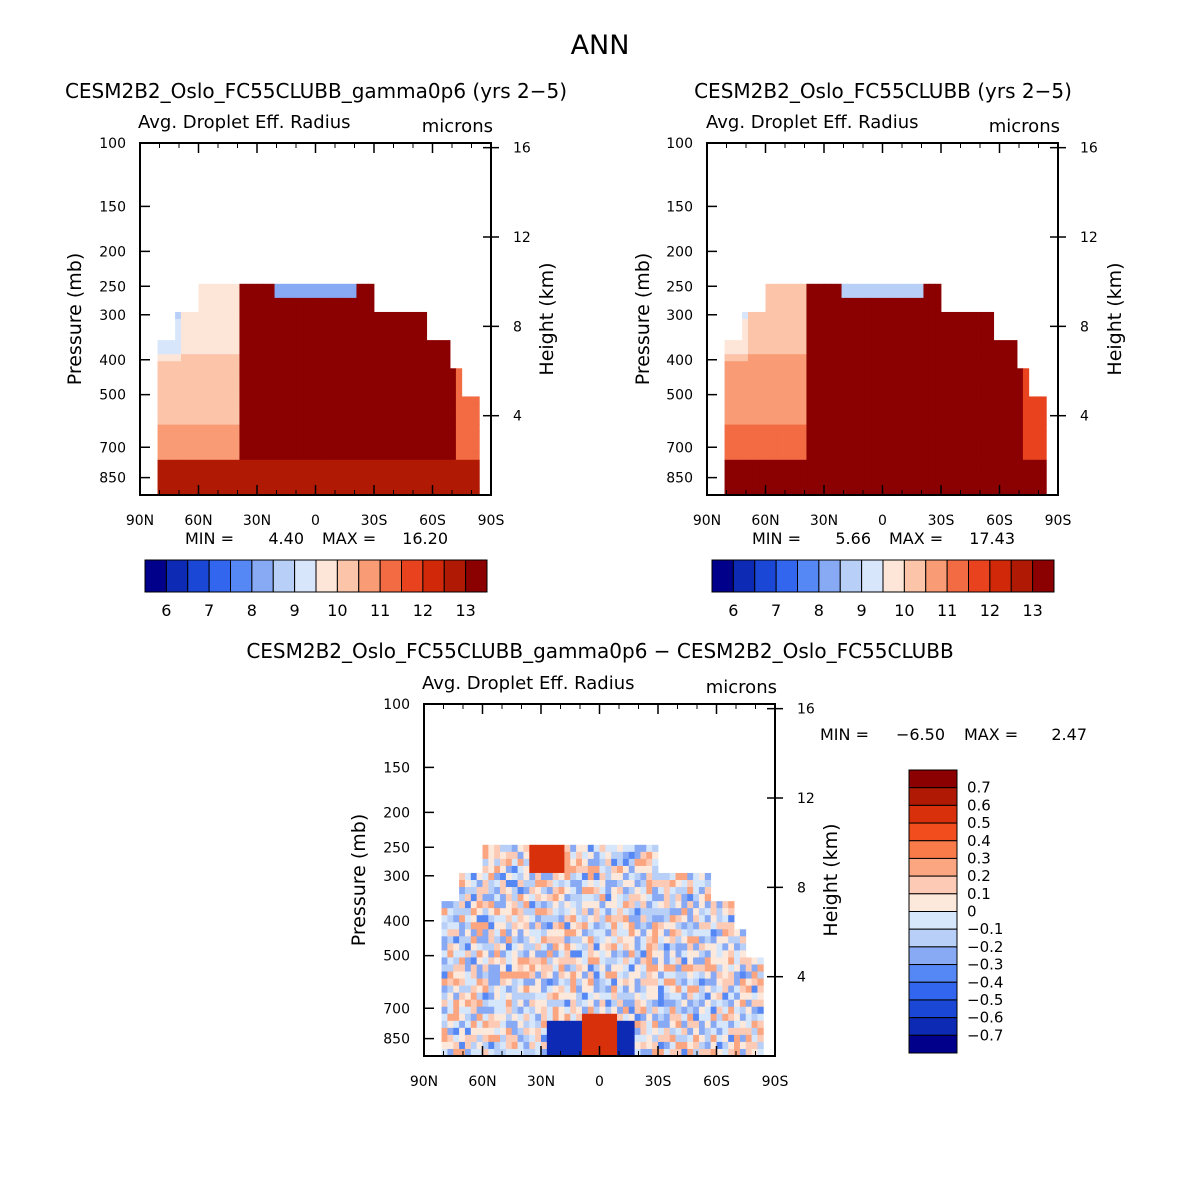 This screenshot has height=1202, width=1200. What do you see at coordinates (286, 538) in the screenshot?
I see `min-value: 4.40` at bounding box center [286, 538].